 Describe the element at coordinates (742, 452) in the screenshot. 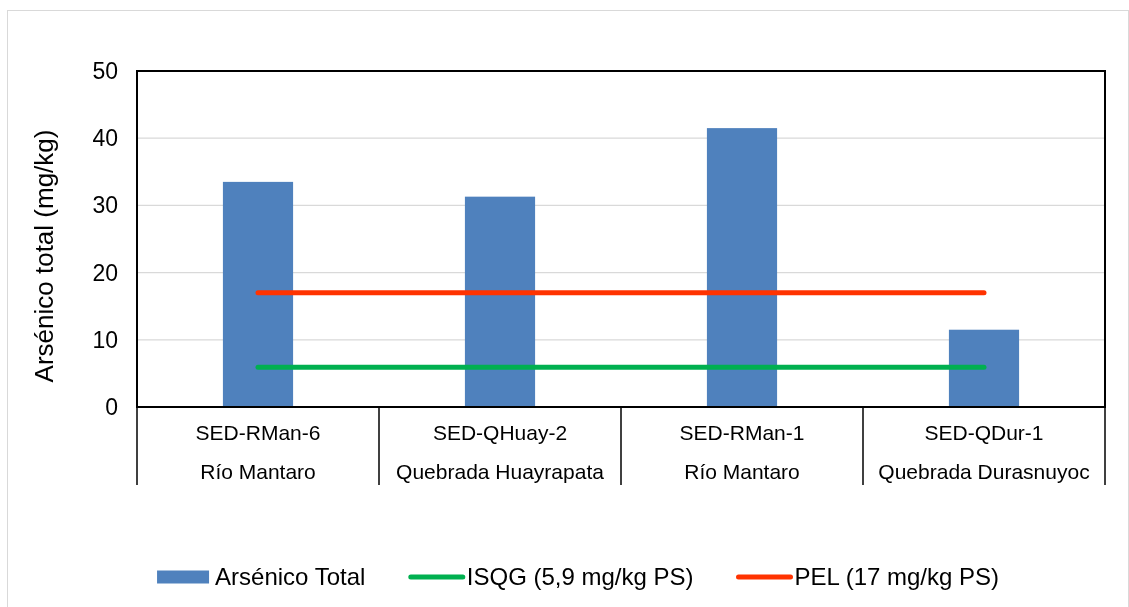

I see `x-tick-label: SED-RMan-1 Río Mantaro` at that location.